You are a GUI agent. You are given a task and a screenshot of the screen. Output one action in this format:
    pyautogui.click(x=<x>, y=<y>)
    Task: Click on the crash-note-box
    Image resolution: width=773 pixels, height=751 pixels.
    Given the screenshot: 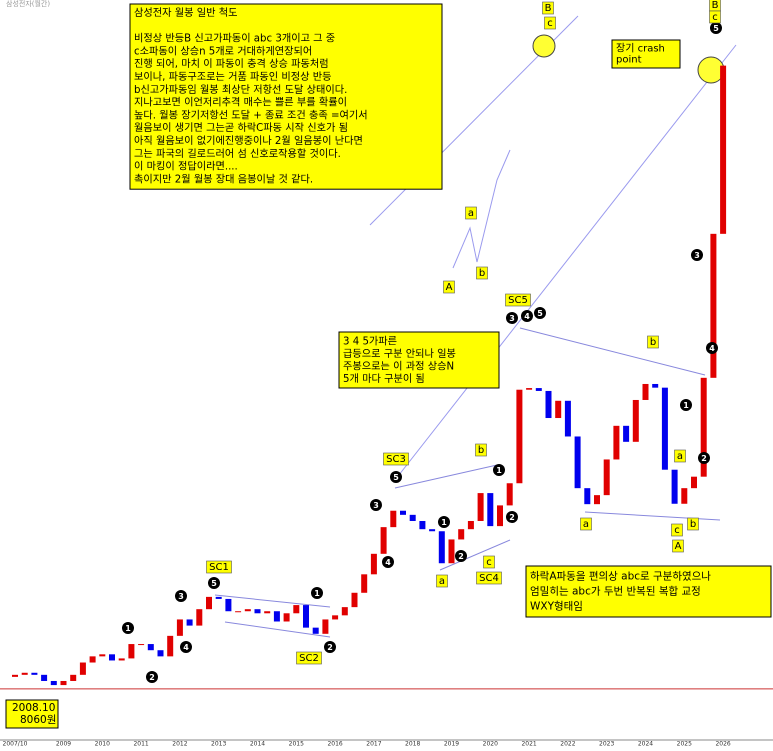 What is the action you would take?
    pyautogui.click(x=646, y=54)
    